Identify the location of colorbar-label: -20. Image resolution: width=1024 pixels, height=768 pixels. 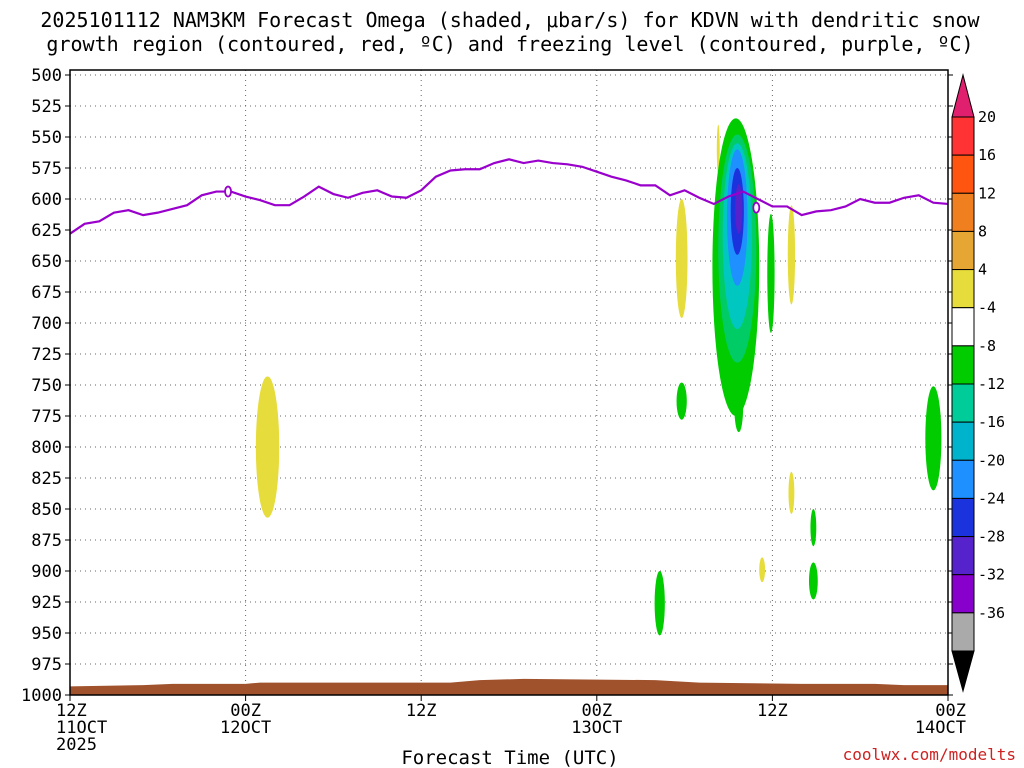
(991, 460).